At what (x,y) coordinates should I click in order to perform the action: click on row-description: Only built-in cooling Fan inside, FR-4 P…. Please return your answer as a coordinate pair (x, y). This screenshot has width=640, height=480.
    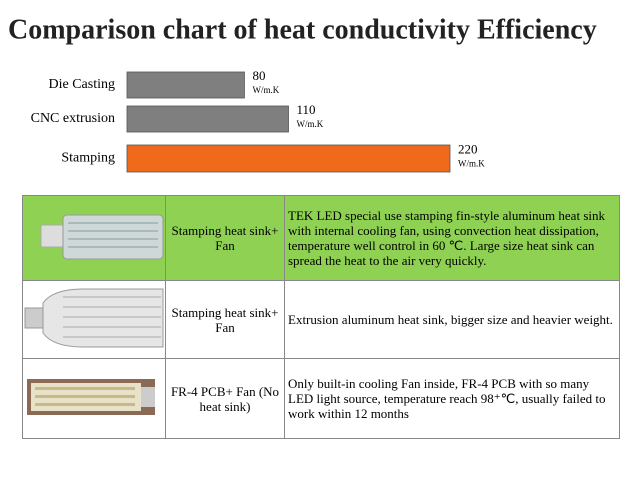
    Looking at the image, I should click on (452, 398).